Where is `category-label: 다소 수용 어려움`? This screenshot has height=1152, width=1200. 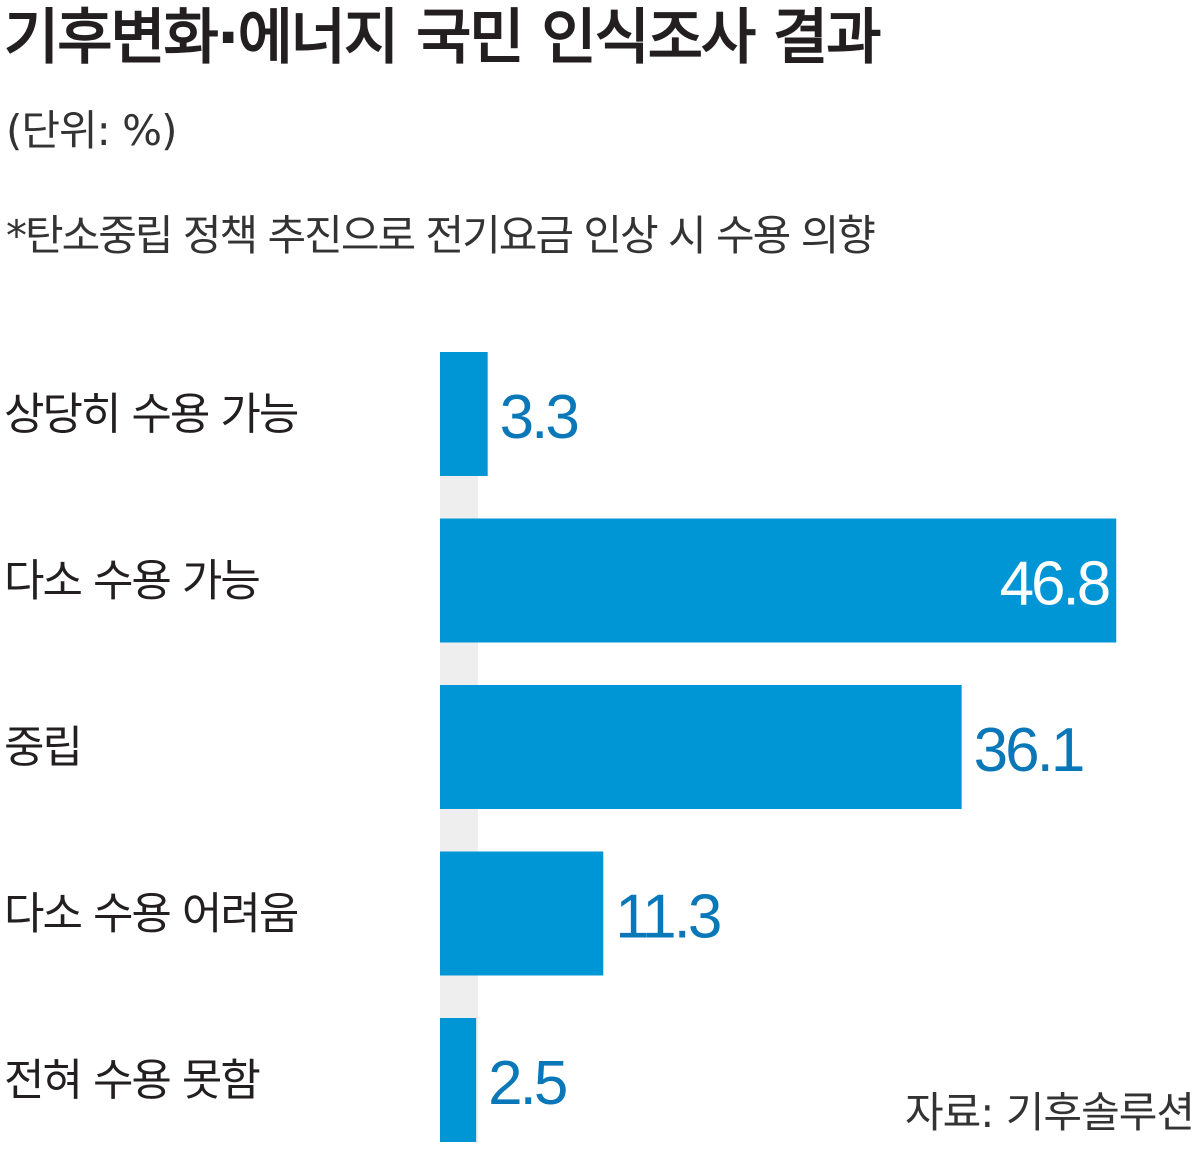
category-label: 다소 수용 어려움 is located at coordinates (151, 914).